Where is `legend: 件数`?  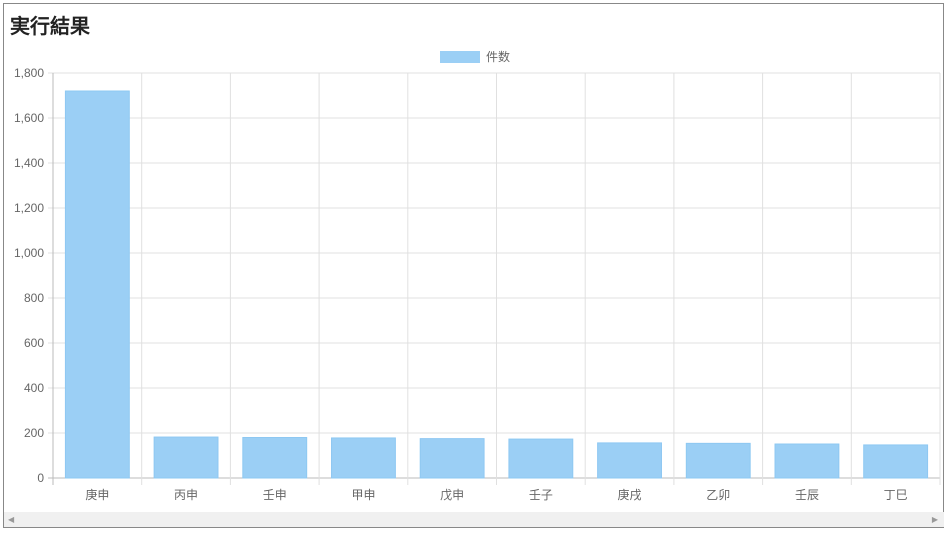
legend: 件数 is located at coordinates (475, 56).